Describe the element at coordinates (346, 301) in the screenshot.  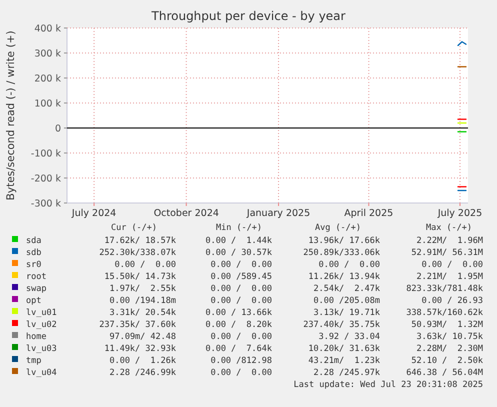
I see `text: 0.00 /205.08m` at that location.